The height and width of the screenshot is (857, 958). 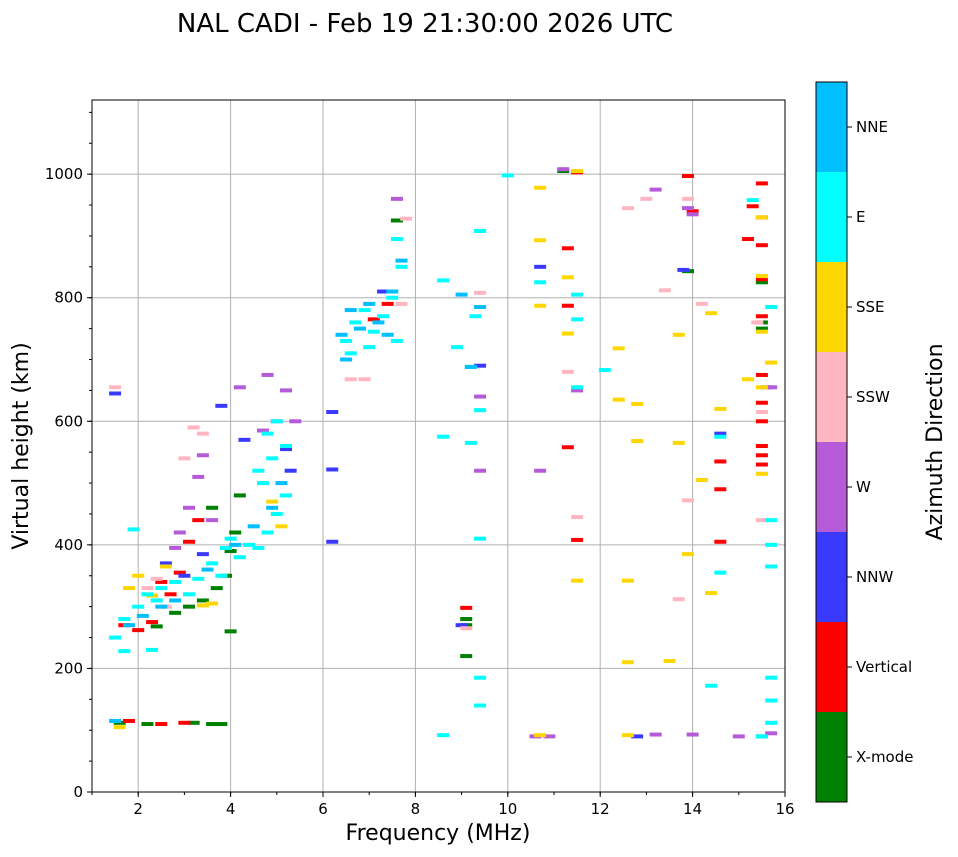 What do you see at coordinates (68, 545) in the screenshot?
I see `y-tick-label: 400` at bounding box center [68, 545].